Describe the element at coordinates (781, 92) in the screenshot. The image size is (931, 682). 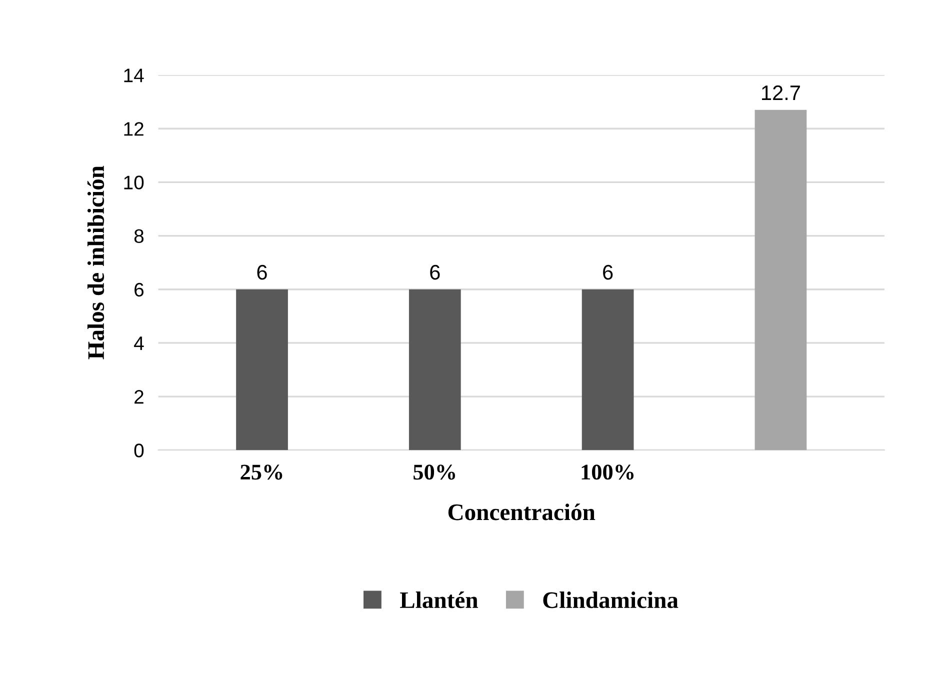
I see `data-label: 12.7` at that location.